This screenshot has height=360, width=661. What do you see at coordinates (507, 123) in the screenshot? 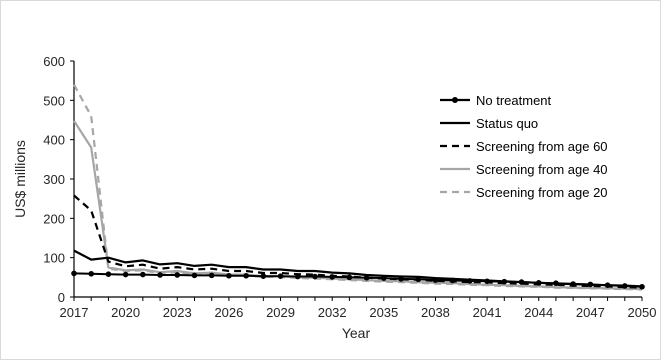
I see `legend-label-1: Status quo` at bounding box center [507, 123].